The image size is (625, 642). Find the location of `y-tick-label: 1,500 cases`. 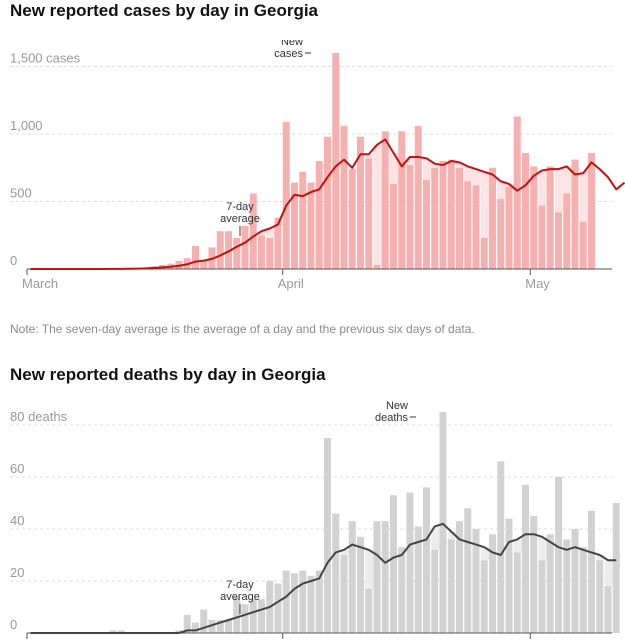

y-tick-label: 1,500 cases is located at coordinates (45, 58).